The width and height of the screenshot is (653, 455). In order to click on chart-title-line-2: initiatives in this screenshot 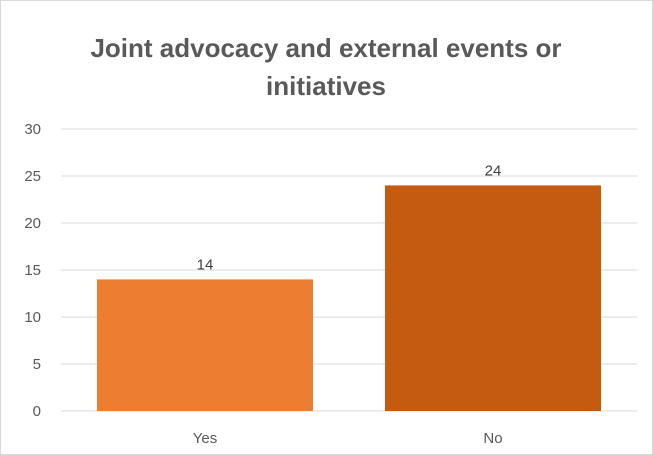, I will do `click(326, 86)`.